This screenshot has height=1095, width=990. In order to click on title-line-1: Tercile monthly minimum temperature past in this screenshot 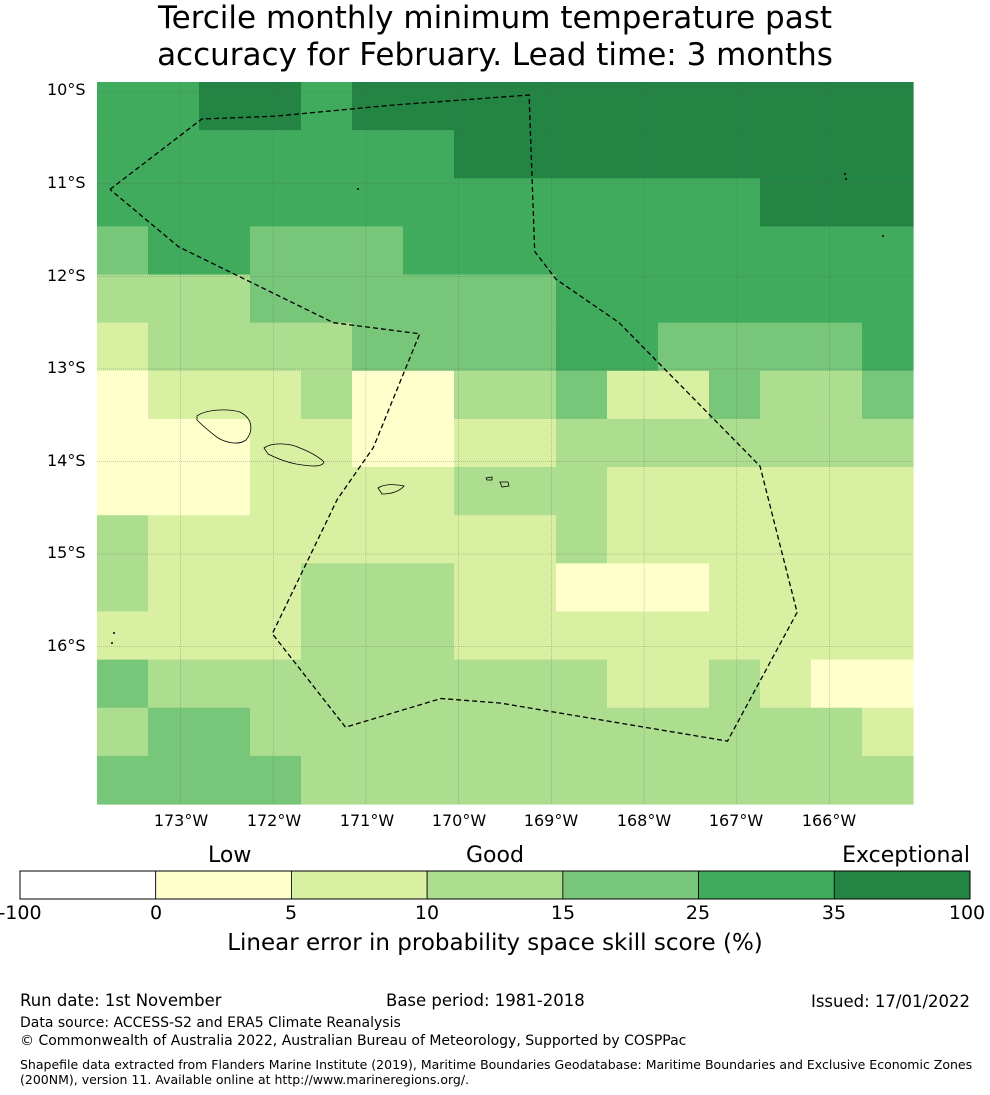, I will do `click(495, 18)`.